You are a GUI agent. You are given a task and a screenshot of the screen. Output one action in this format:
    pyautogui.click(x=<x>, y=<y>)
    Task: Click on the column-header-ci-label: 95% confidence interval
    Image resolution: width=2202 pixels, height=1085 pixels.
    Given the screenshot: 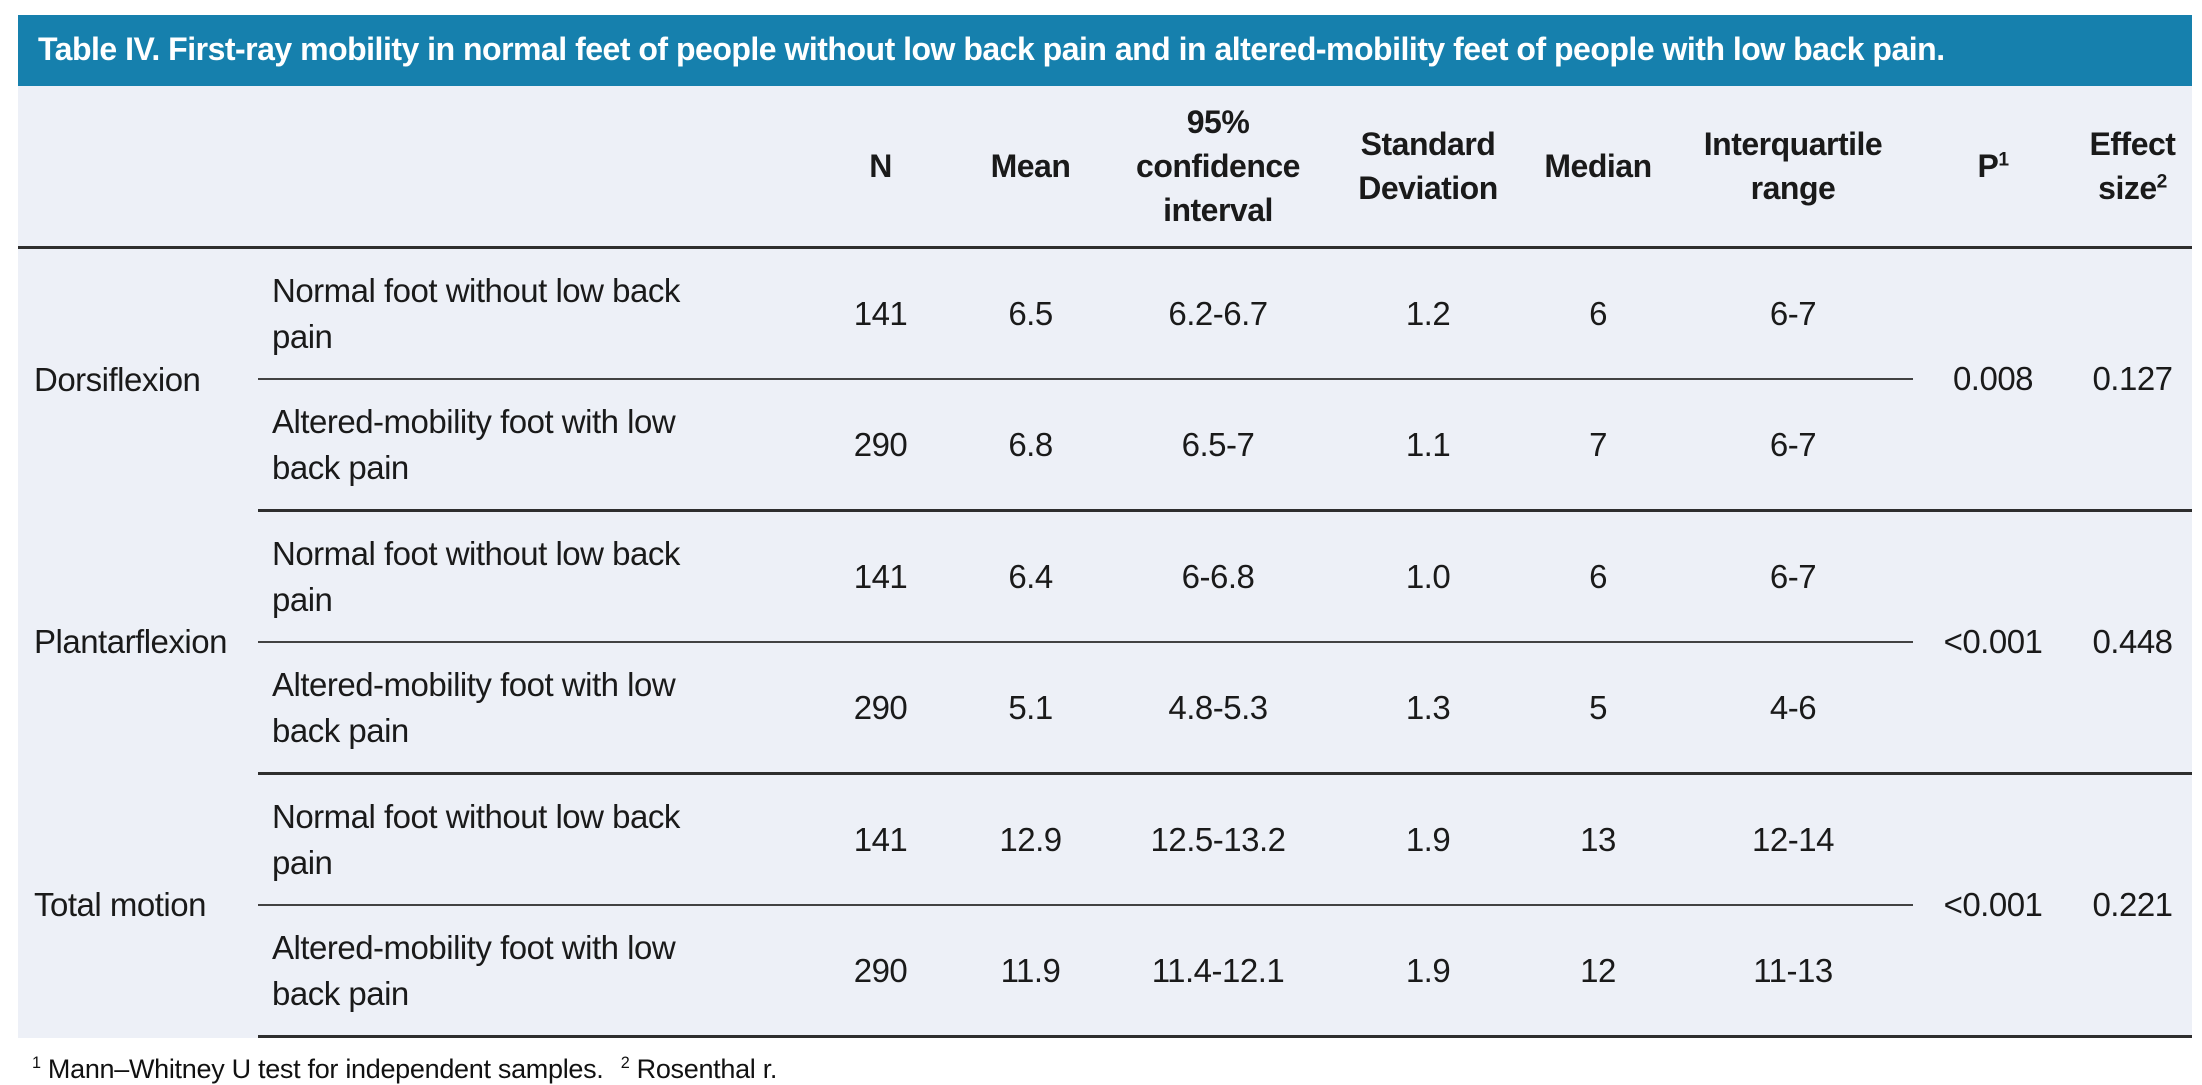 What is the action you would take?
    pyautogui.click(x=1218, y=166)
    